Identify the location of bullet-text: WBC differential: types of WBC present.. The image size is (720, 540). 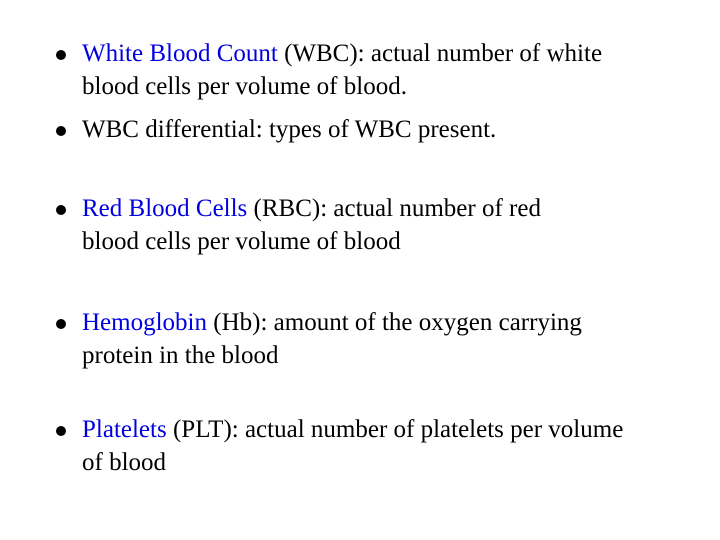
(289, 129).